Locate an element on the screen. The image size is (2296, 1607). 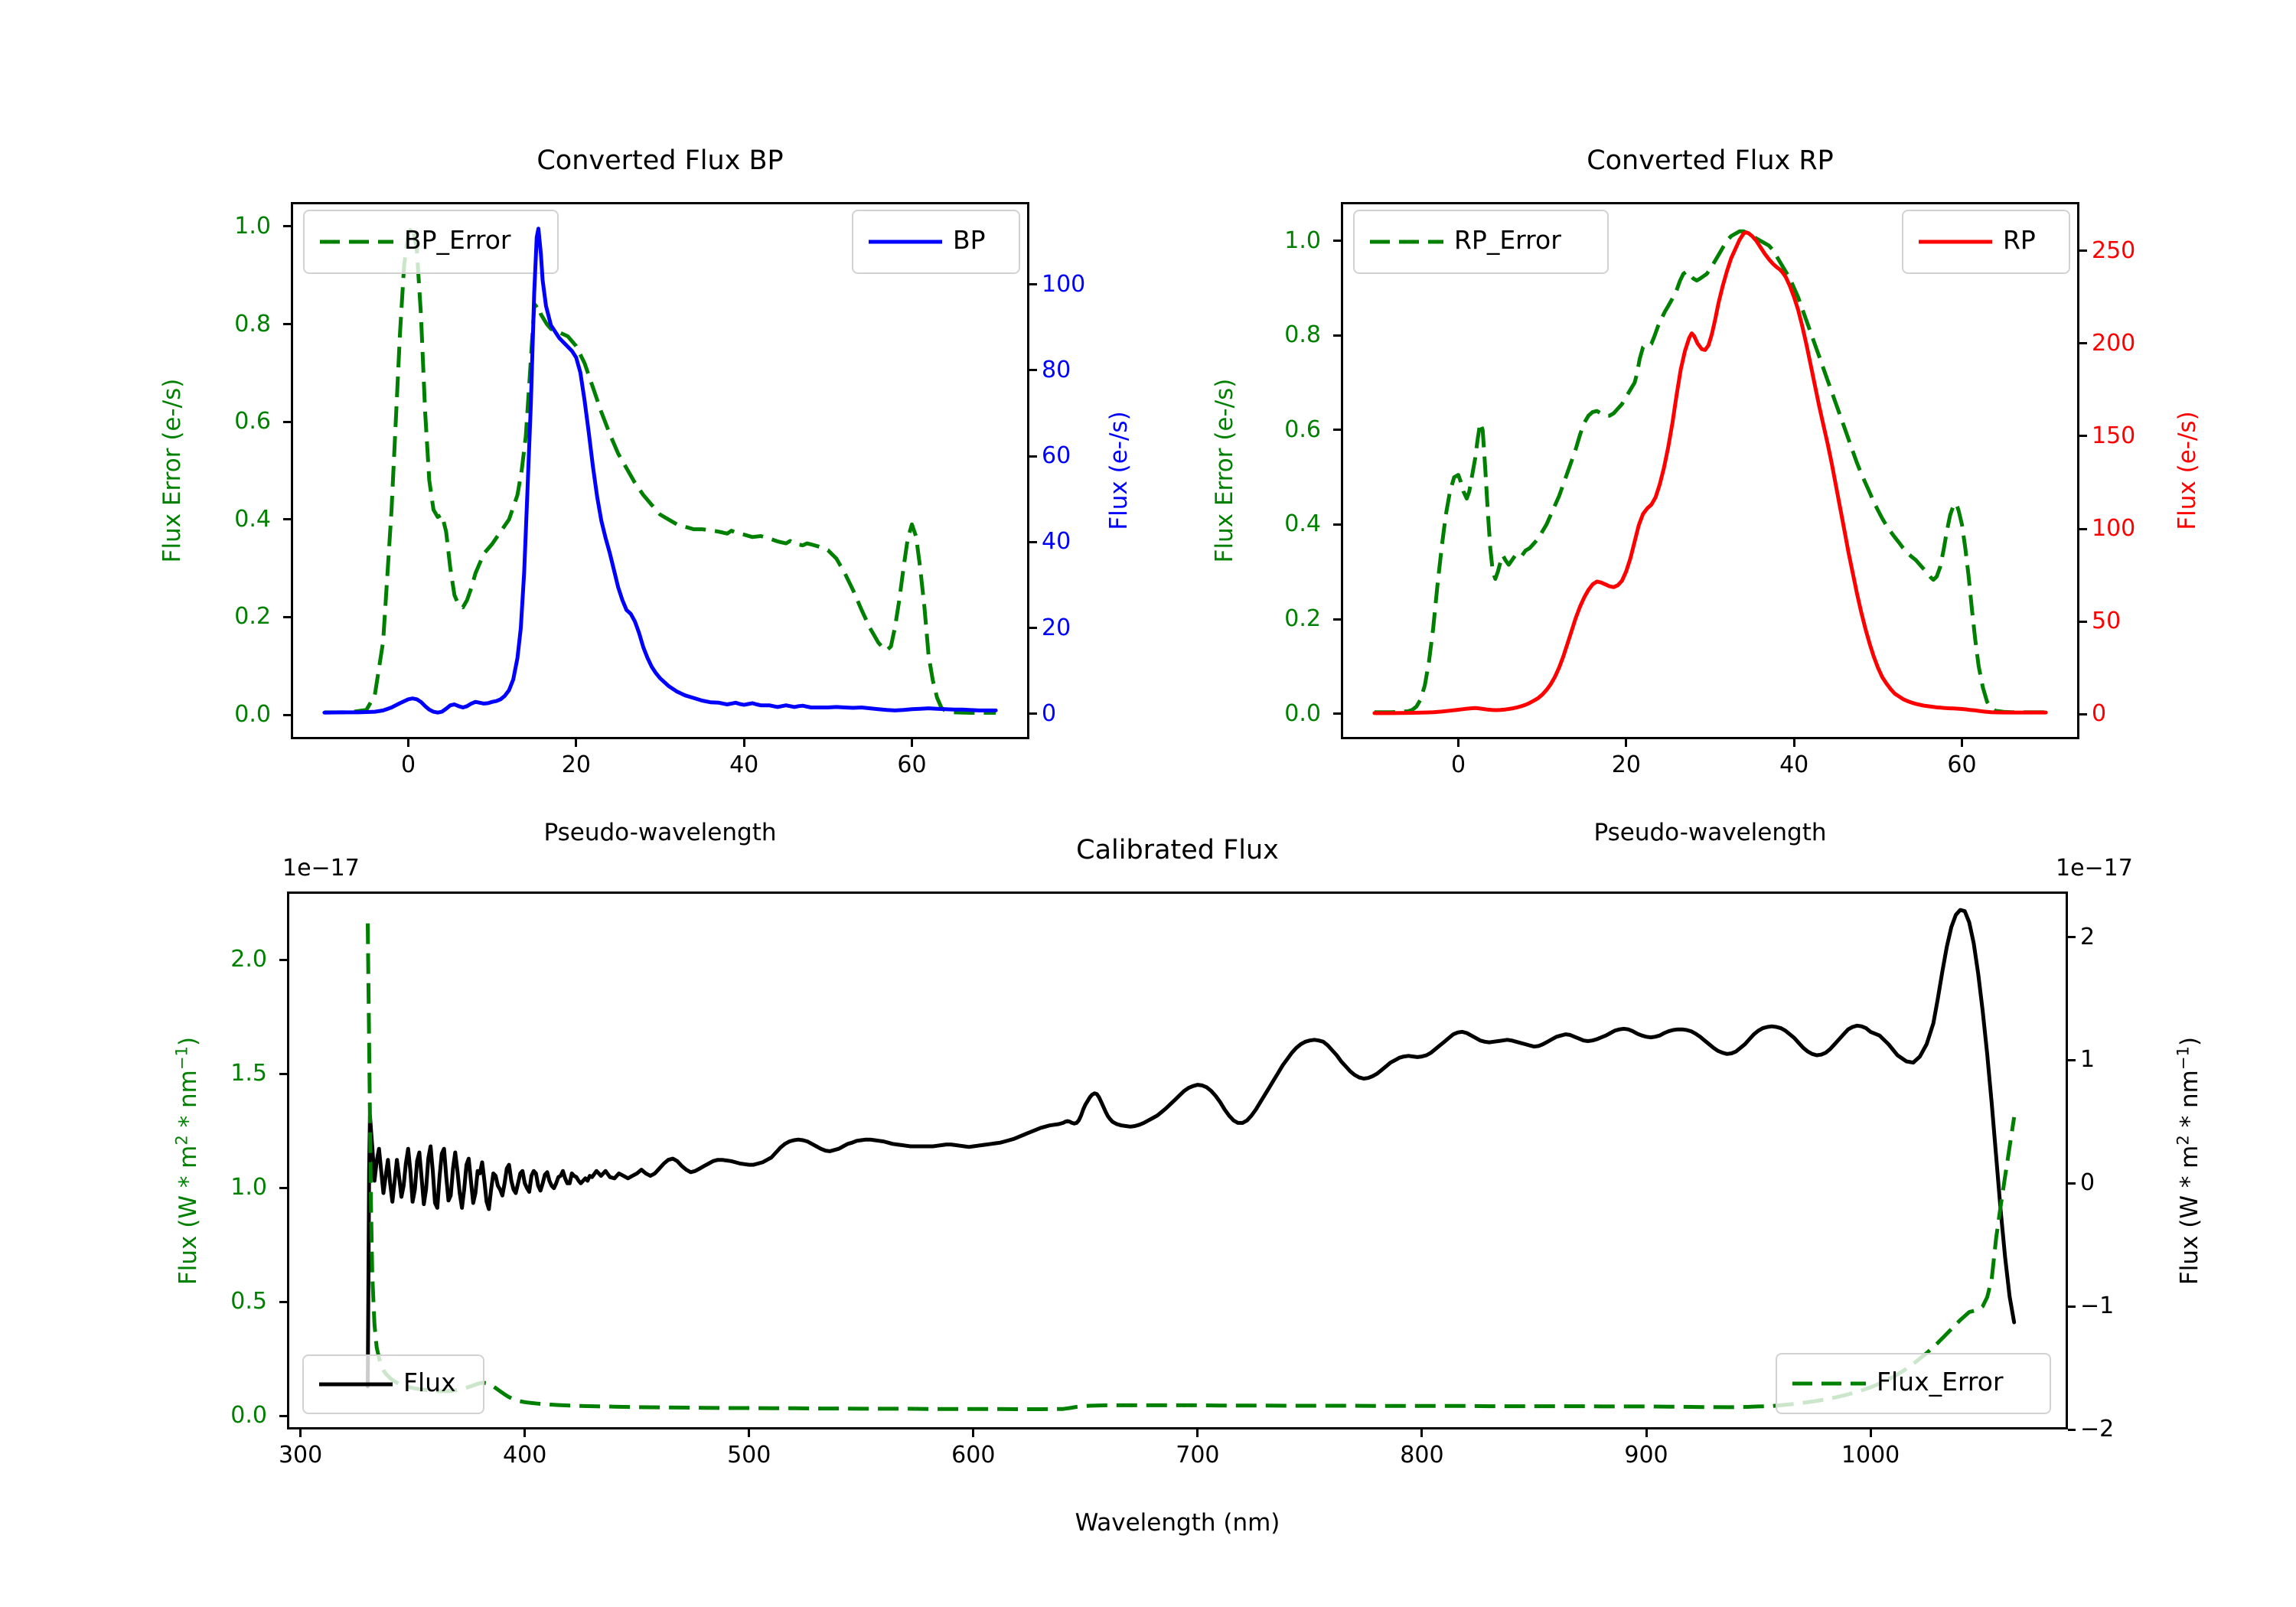
series-layer-RP_Error is located at coordinates (1710, 472).